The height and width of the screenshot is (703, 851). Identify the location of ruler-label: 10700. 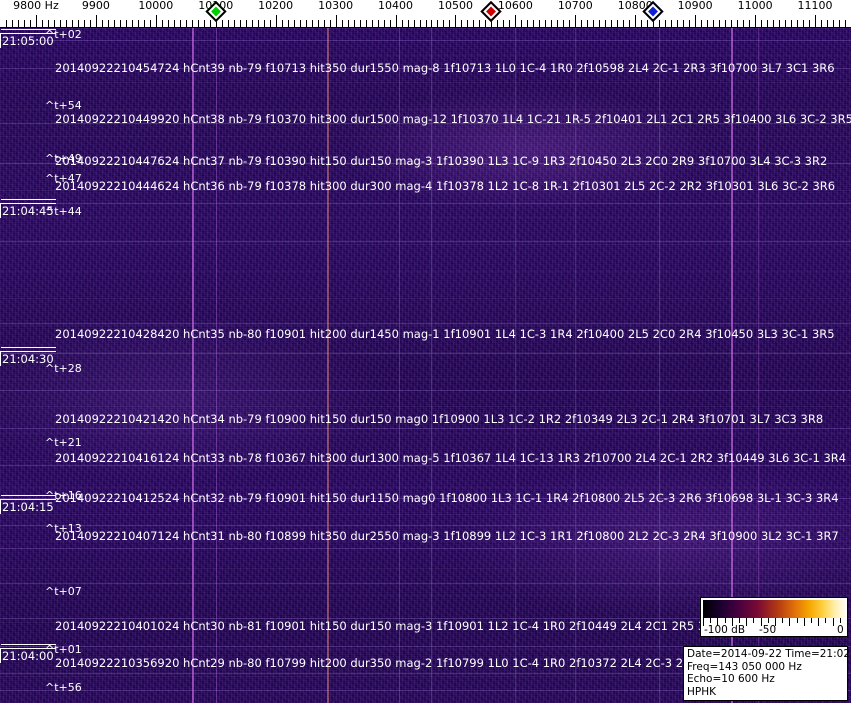
(575, 6).